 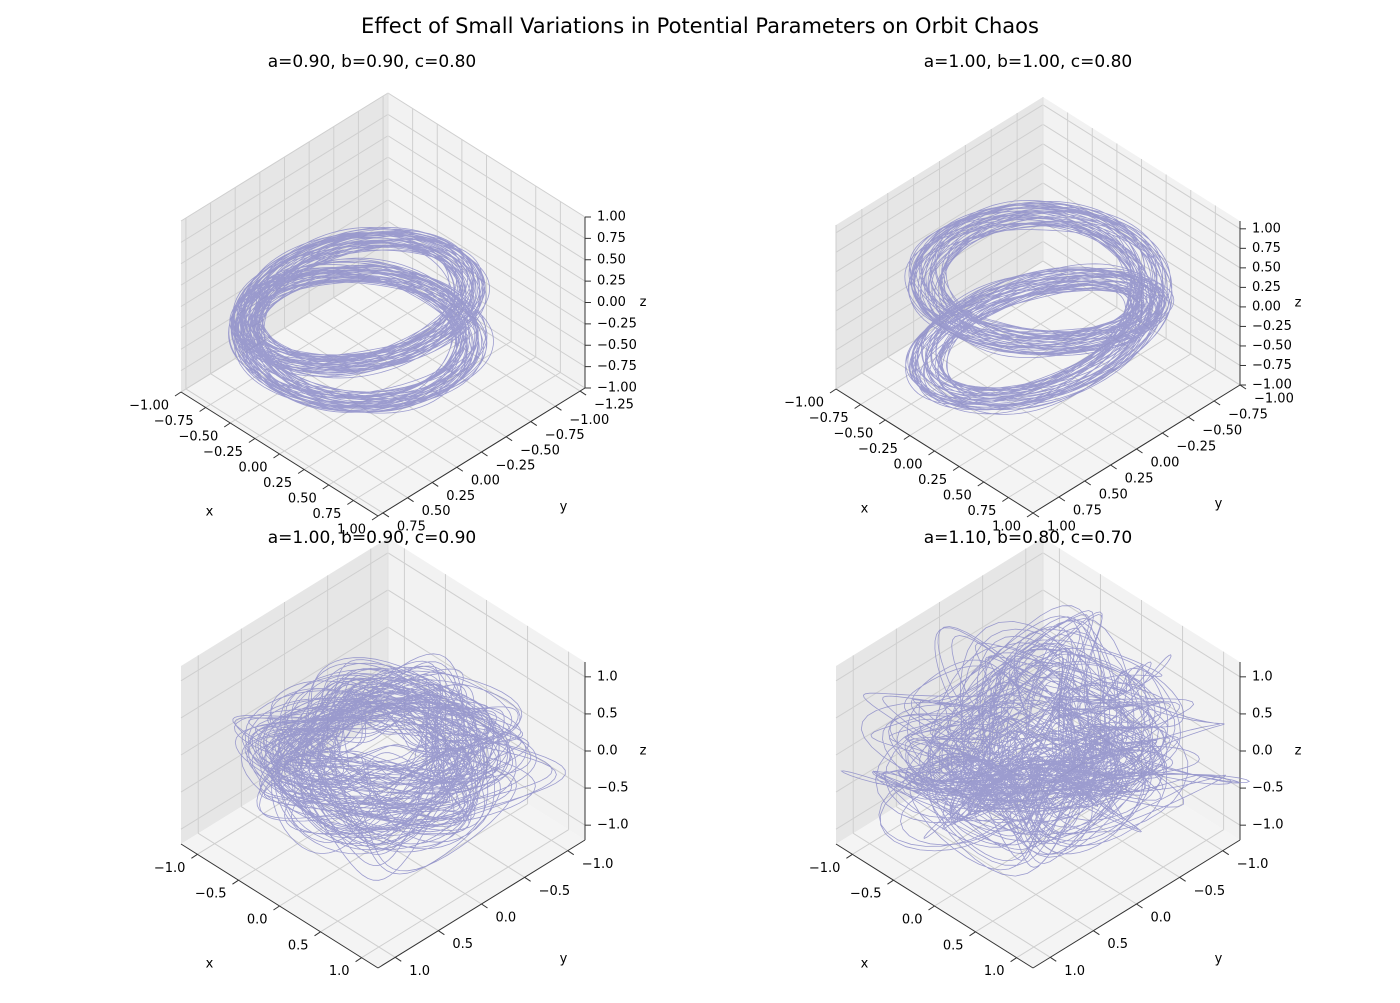 What do you see at coordinates (614, 405) in the screenshot?
I see `y-tick-label: −1.25` at bounding box center [614, 405].